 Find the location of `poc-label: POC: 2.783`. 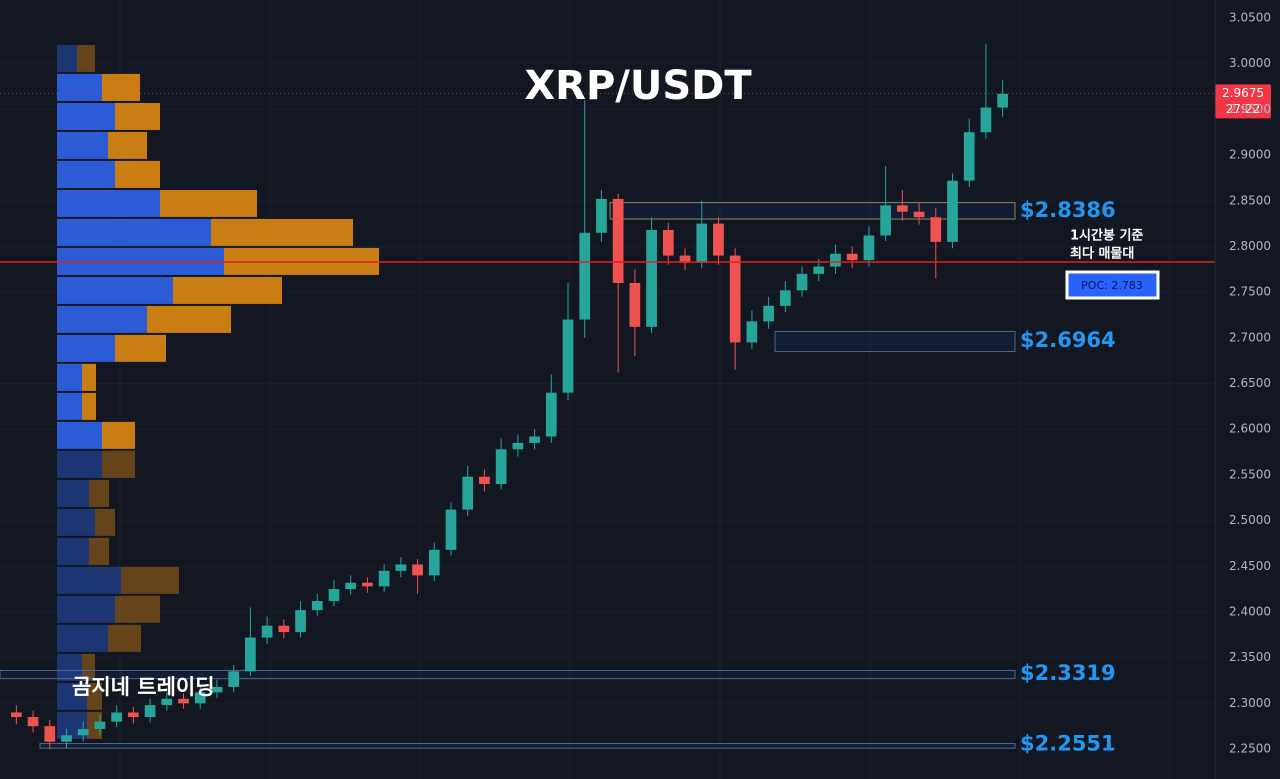

poc-label: POC: 2.783 is located at coordinates (1112, 285).